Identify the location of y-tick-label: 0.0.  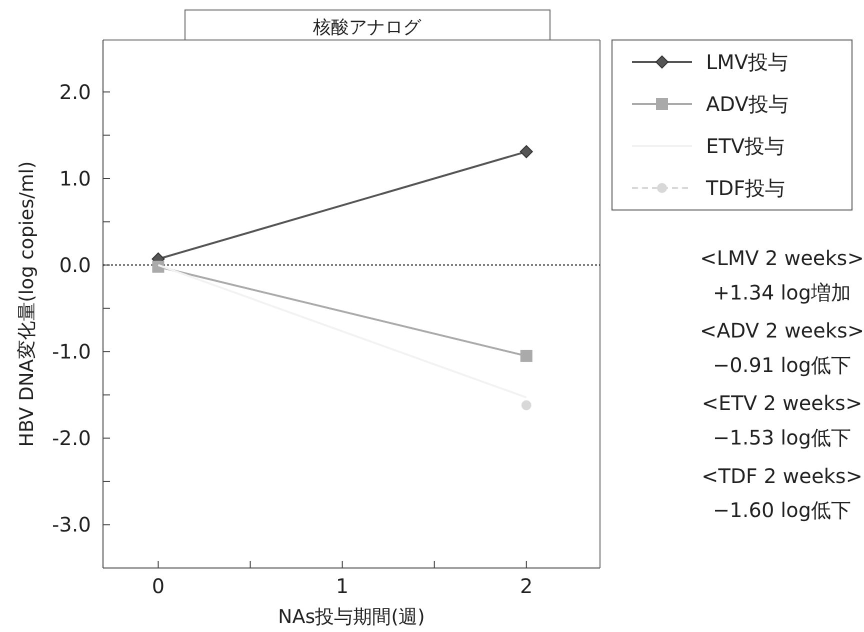
(75, 265).